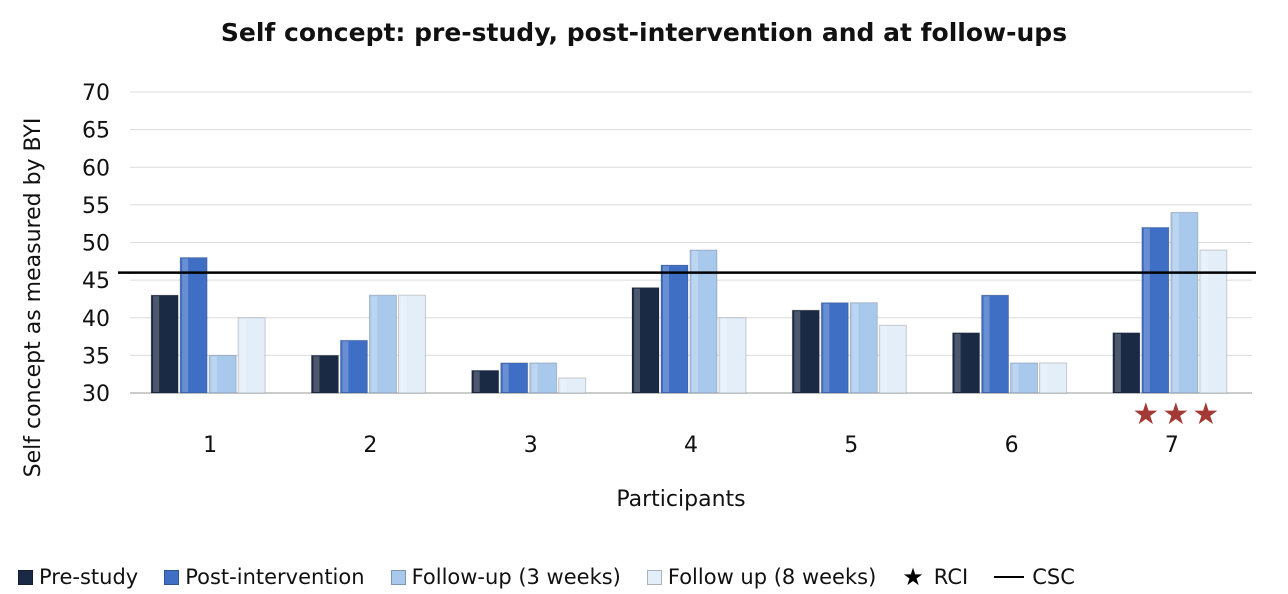  What do you see at coordinates (89, 577) in the screenshot?
I see `legend-label-pre-study: Pre-study` at bounding box center [89, 577].